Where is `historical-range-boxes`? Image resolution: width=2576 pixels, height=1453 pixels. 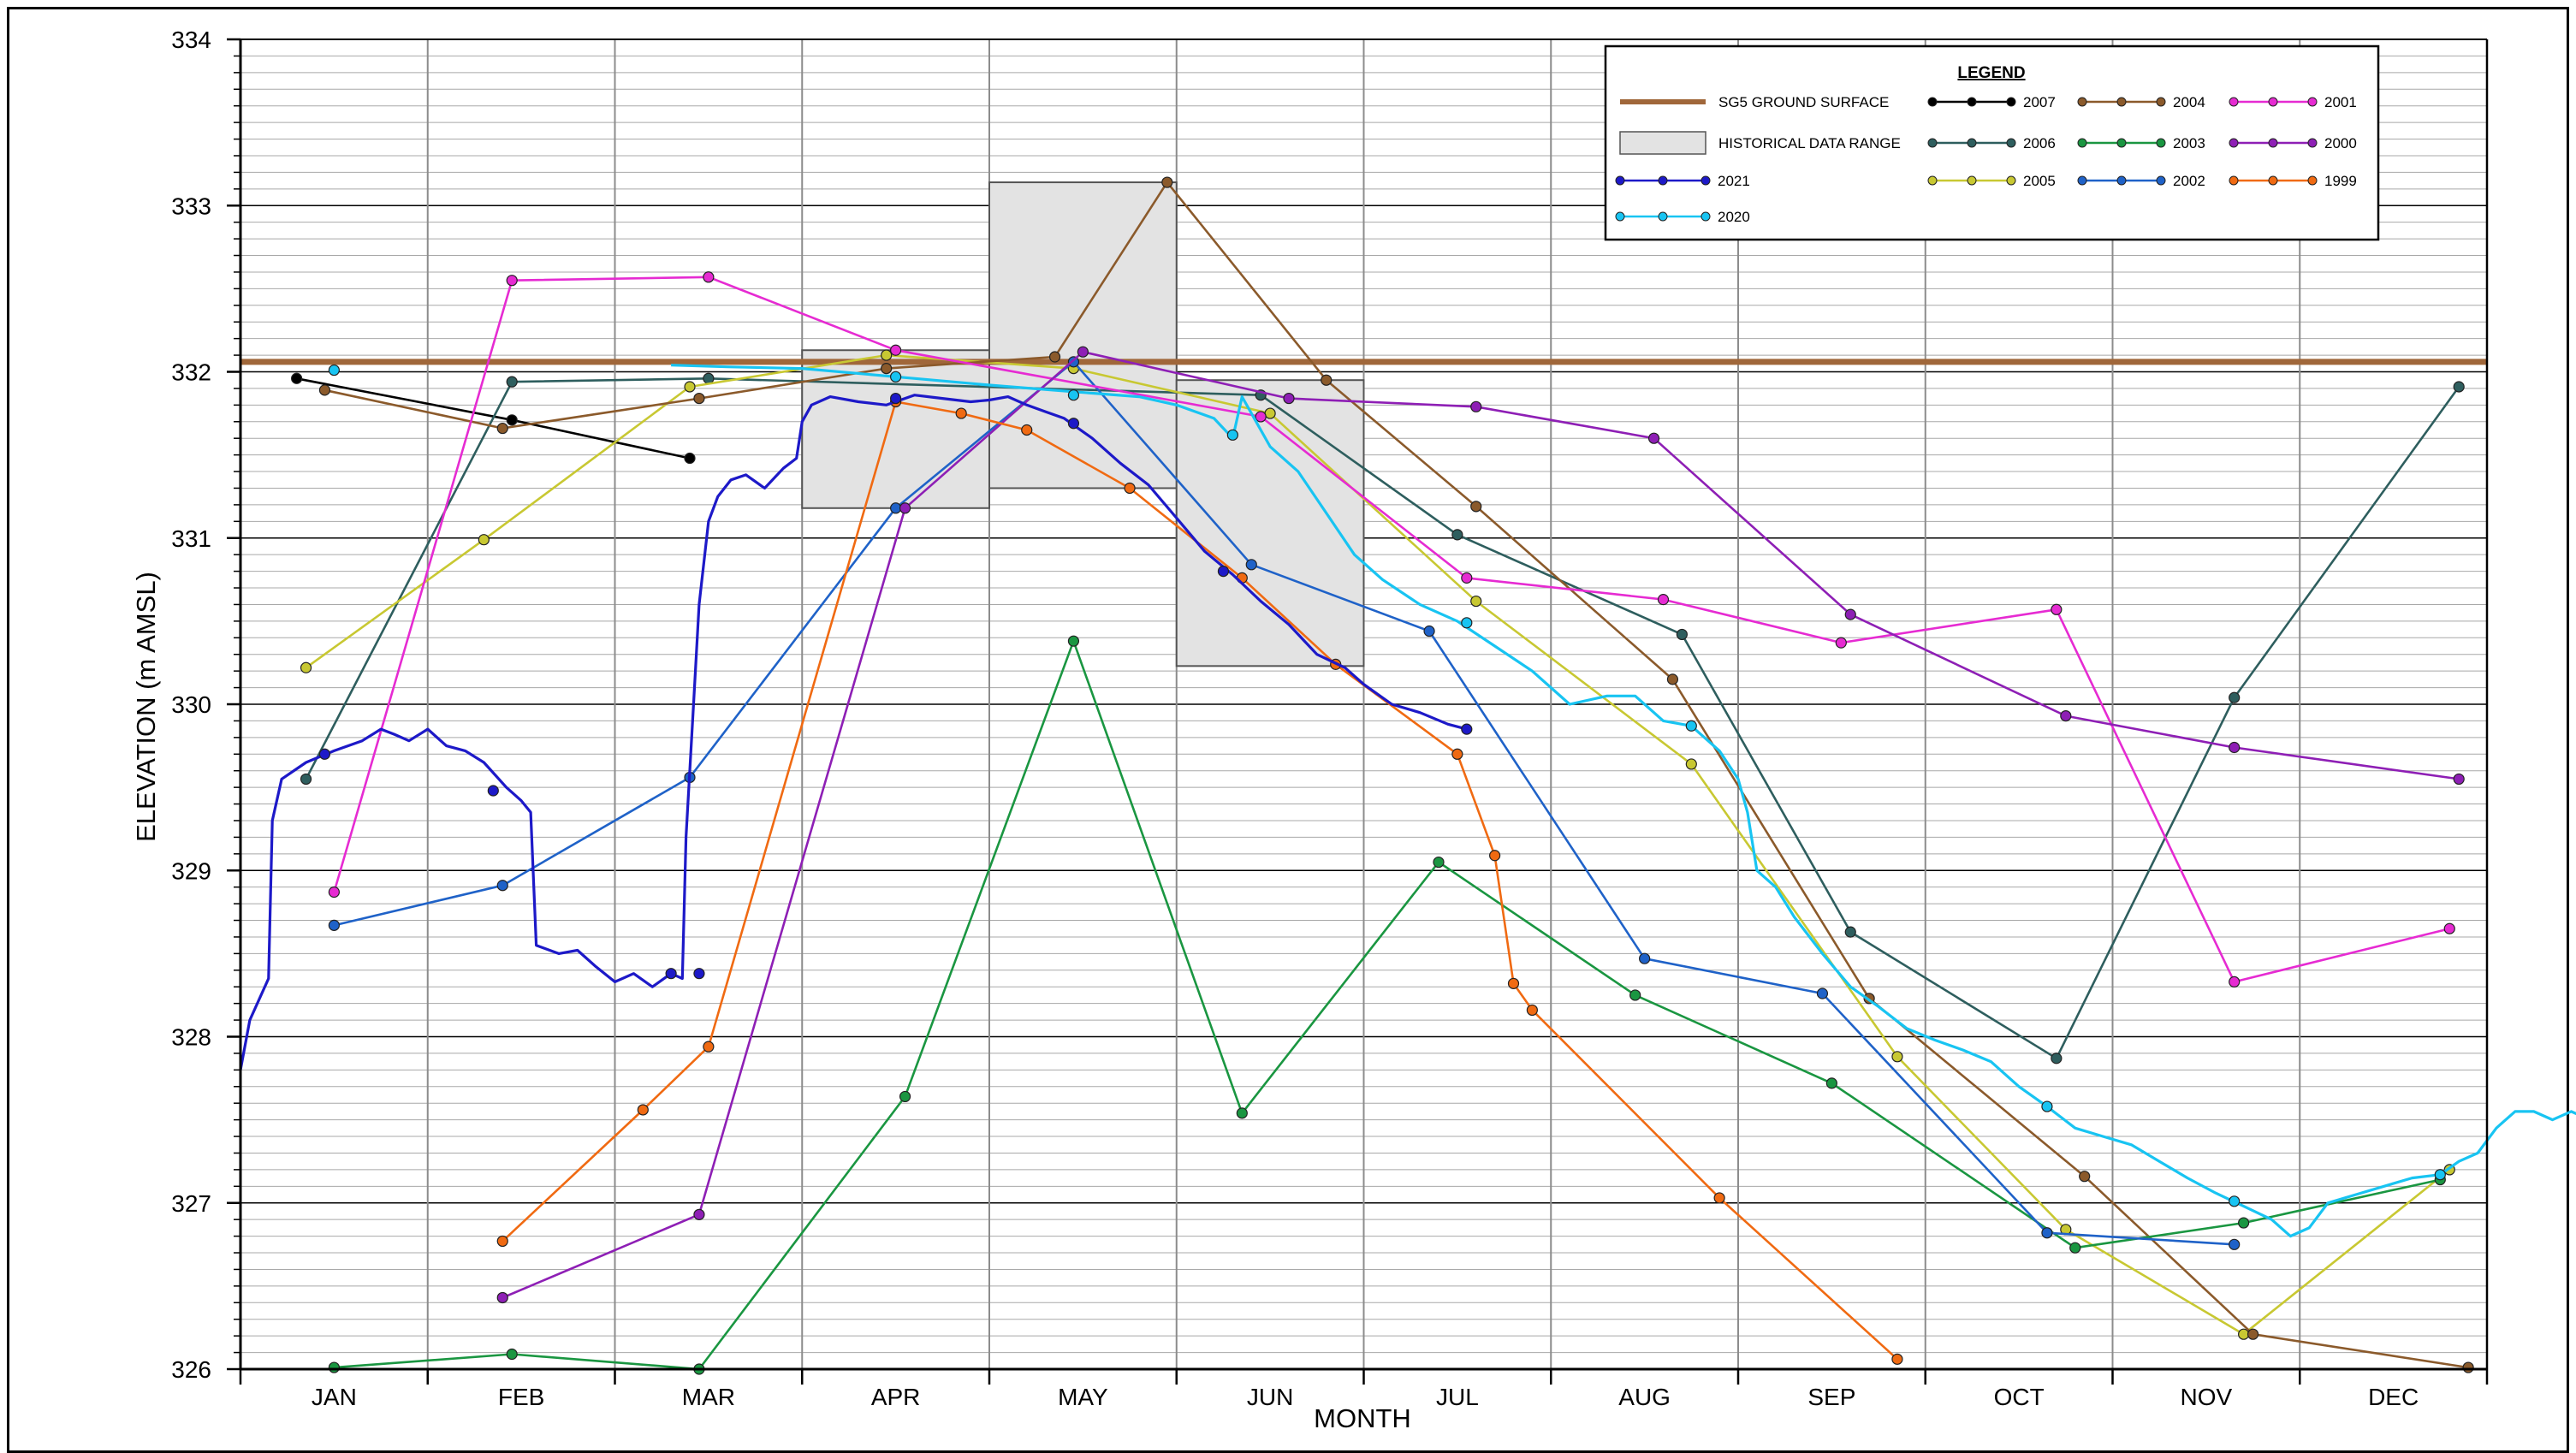 historical-range-boxes is located at coordinates (1083, 424).